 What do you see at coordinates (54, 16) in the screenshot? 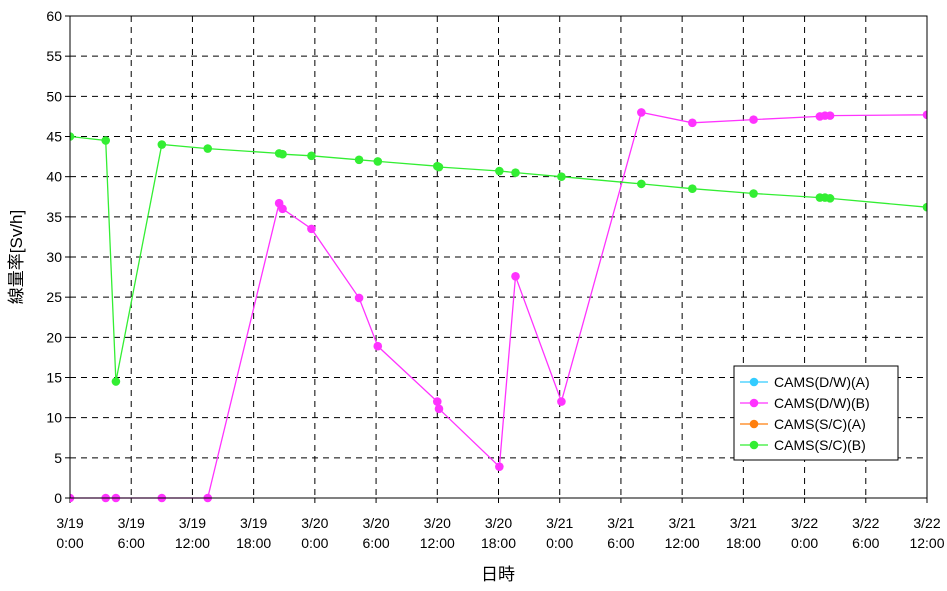
I see `y-tick-label: 60` at bounding box center [54, 16].